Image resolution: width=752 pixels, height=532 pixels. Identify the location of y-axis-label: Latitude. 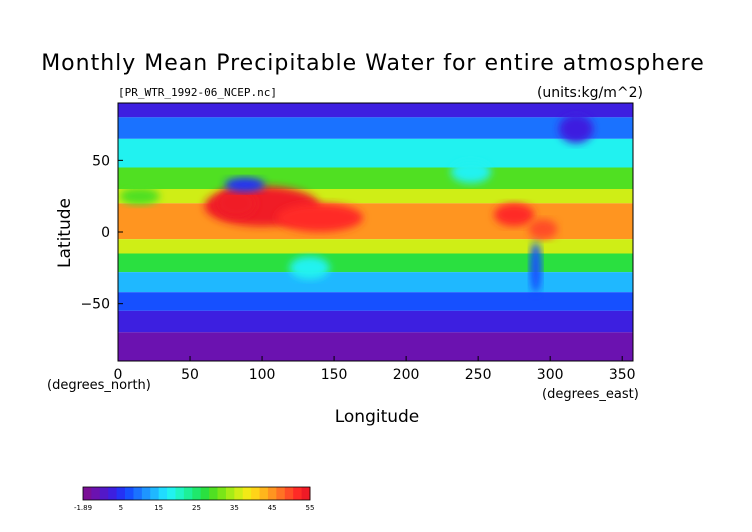
(65, 233).